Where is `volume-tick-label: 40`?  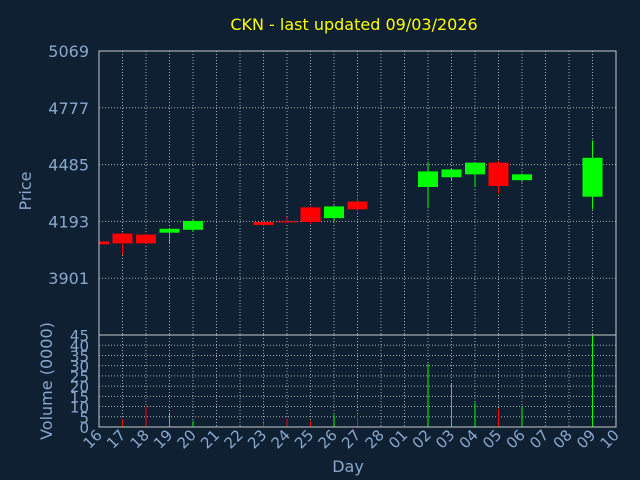
volume-tick-label: 40 is located at coordinates (79, 346).